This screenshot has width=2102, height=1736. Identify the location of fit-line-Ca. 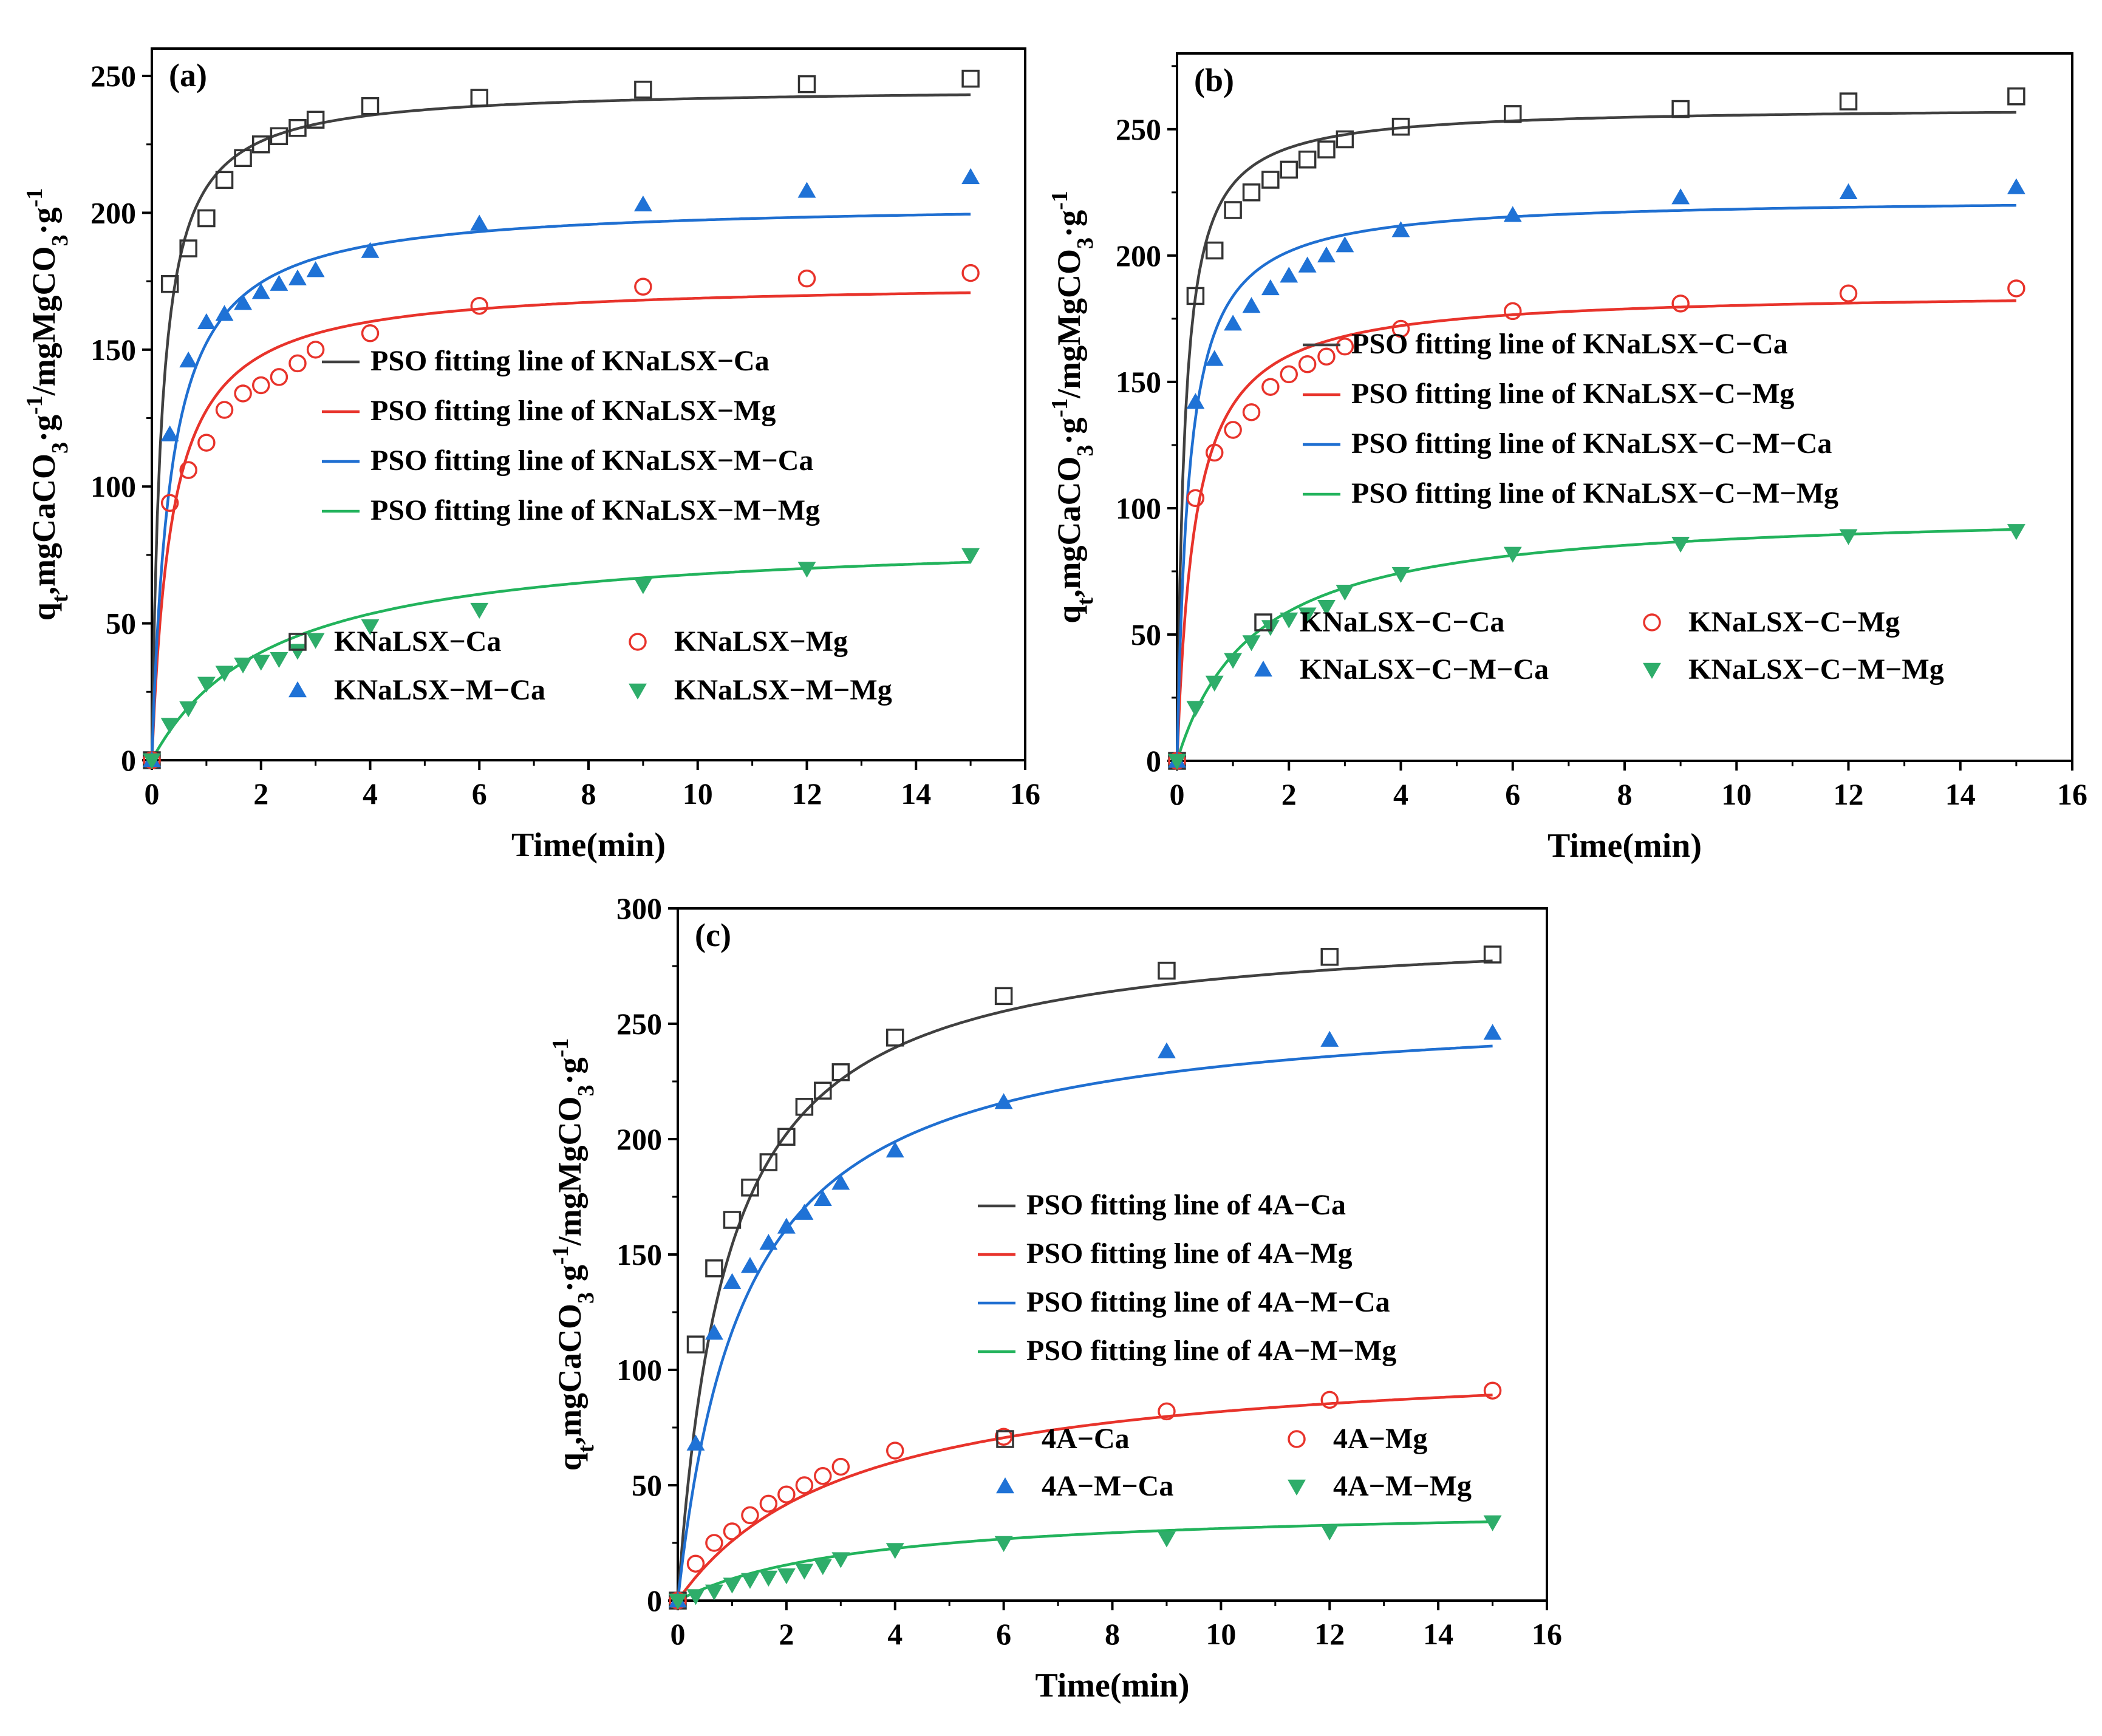
(1596, 436).